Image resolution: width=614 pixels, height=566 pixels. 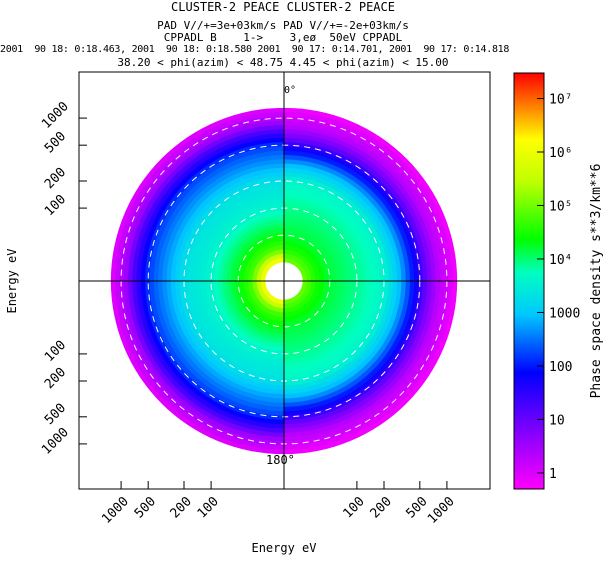 What do you see at coordinates (557, 420) in the screenshot?
I see `colorbar-tick-label: 10` at bounding box center [557, 420].